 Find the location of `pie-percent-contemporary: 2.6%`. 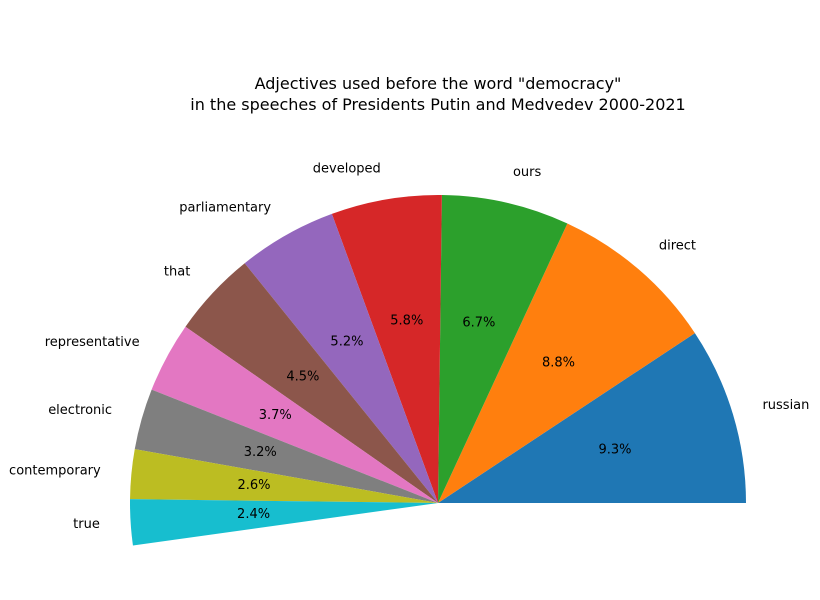

pie-percent-contemporary: 2.6% is located at coordinates (254, 485).